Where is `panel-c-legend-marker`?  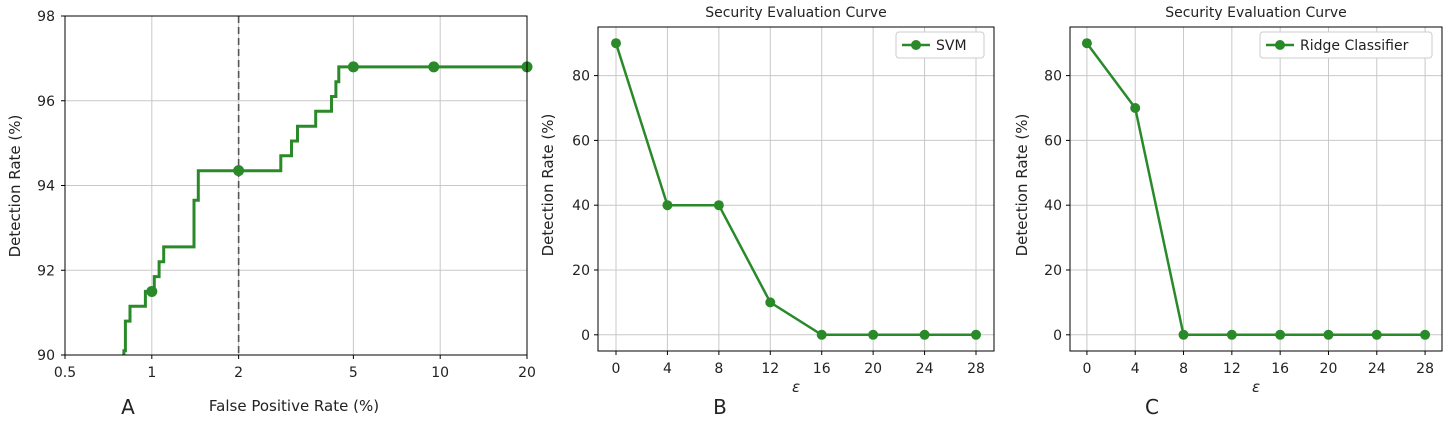
panel-c-legend-marker is located at coordinates (1280, 45).